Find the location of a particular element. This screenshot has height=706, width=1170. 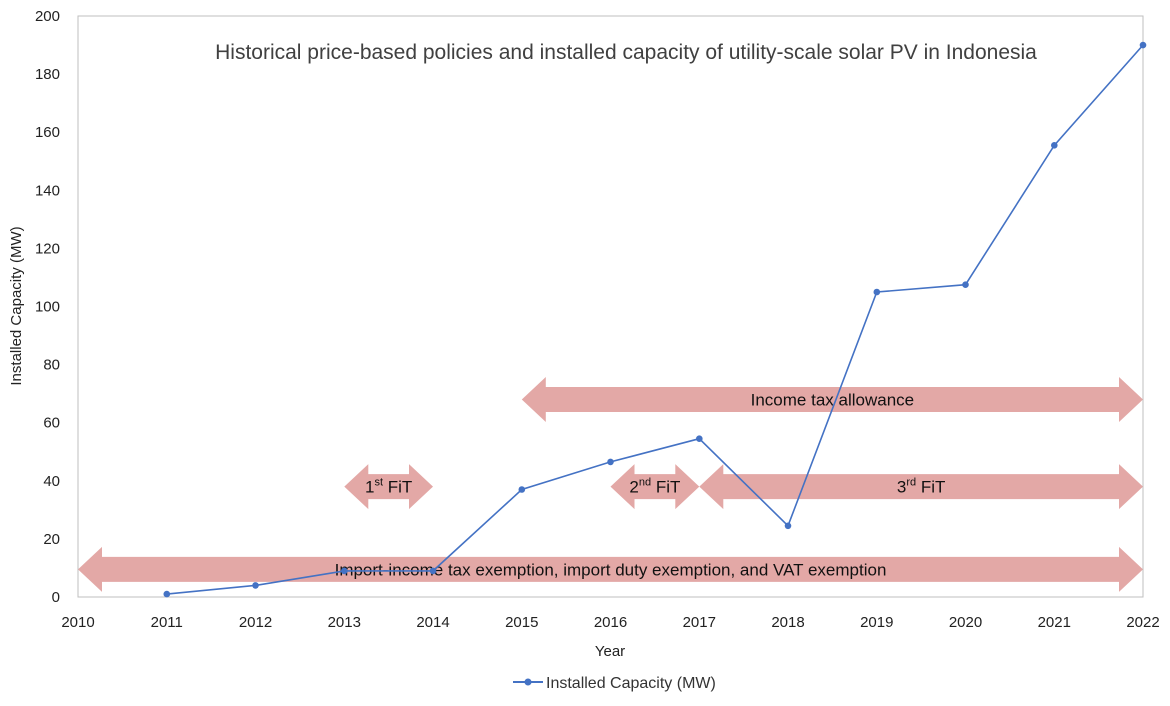

legend: Installed Capacity (MW) is located at coordinates (614, 683).